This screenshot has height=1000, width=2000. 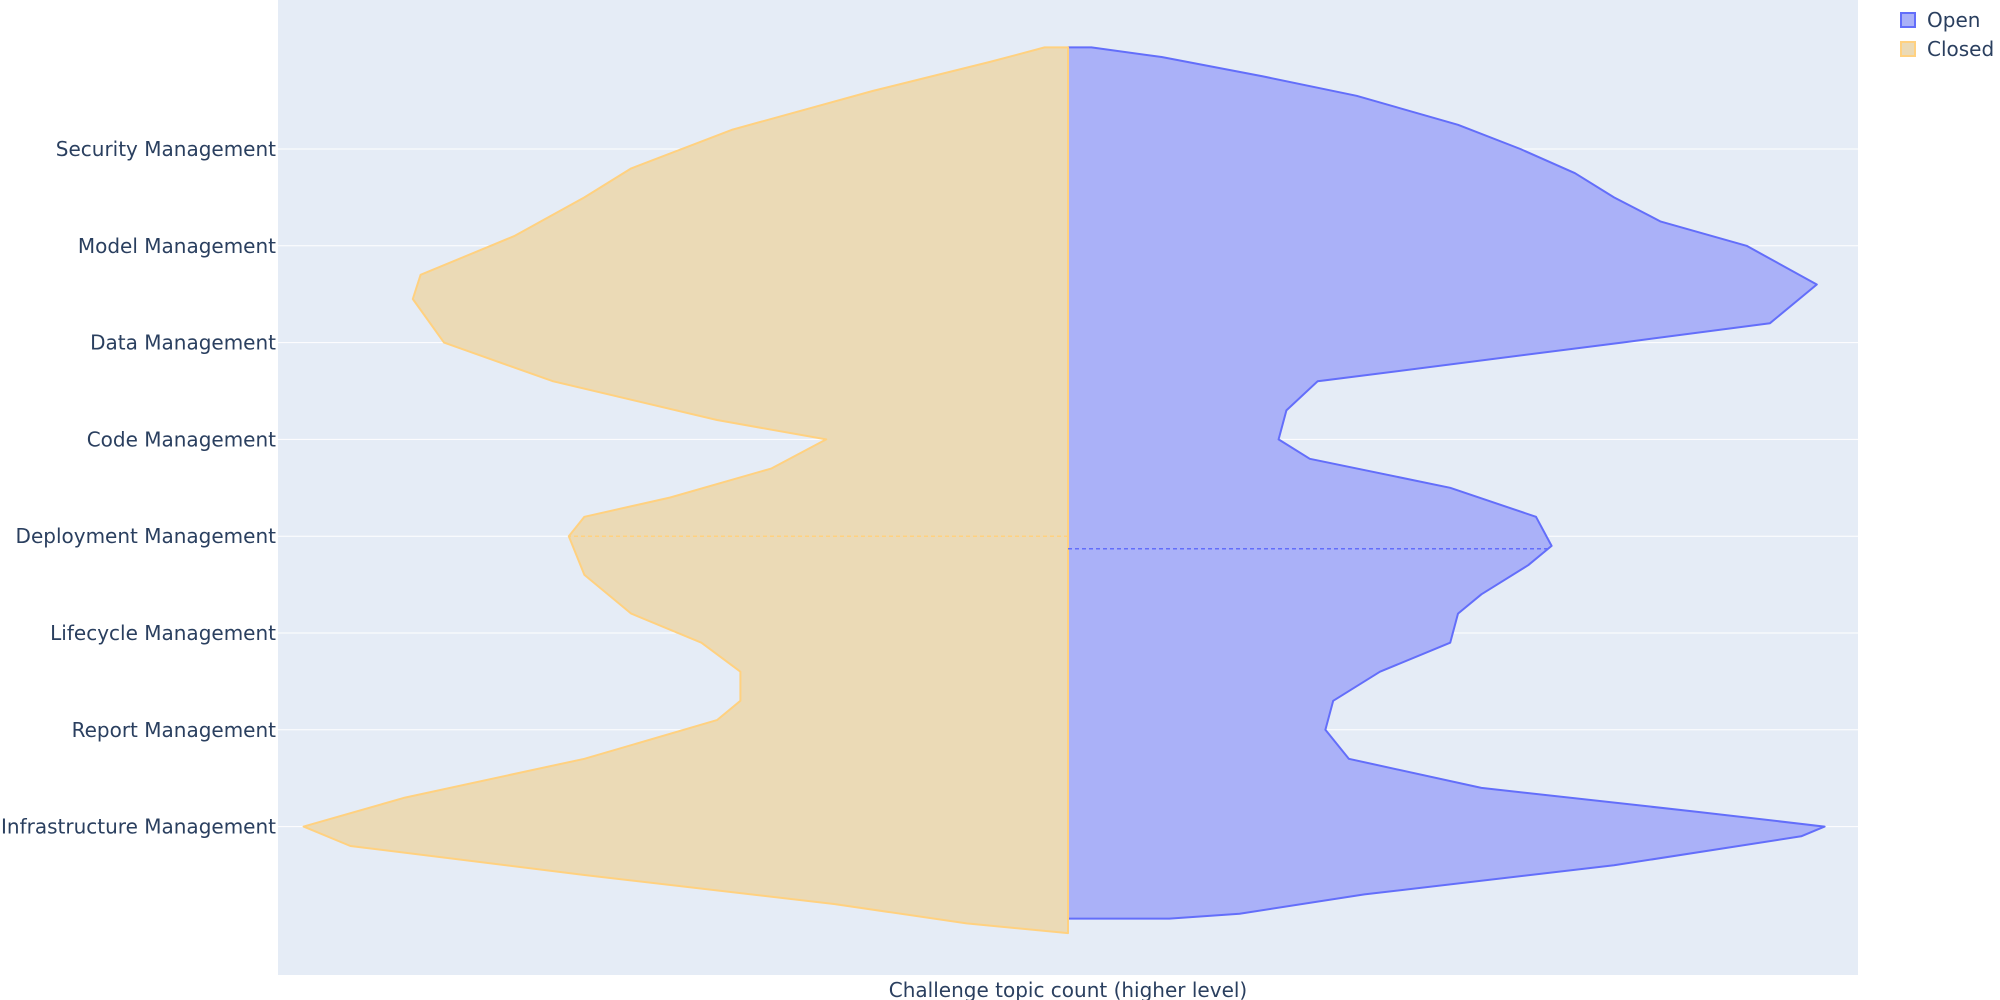 I want to click on legend-label-open: Open, so click(x=1953, y=20).